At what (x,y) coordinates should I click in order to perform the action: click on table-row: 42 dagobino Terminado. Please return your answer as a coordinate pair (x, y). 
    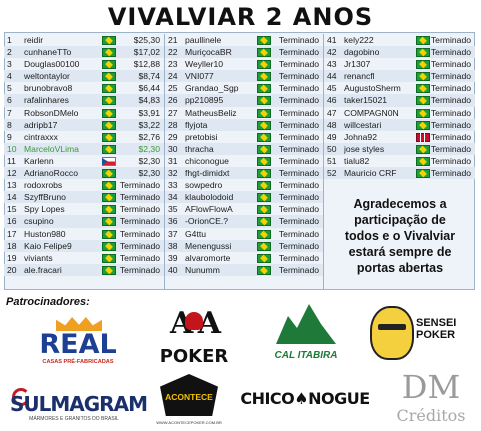
    Looking at the image, I should click on (399, 52).